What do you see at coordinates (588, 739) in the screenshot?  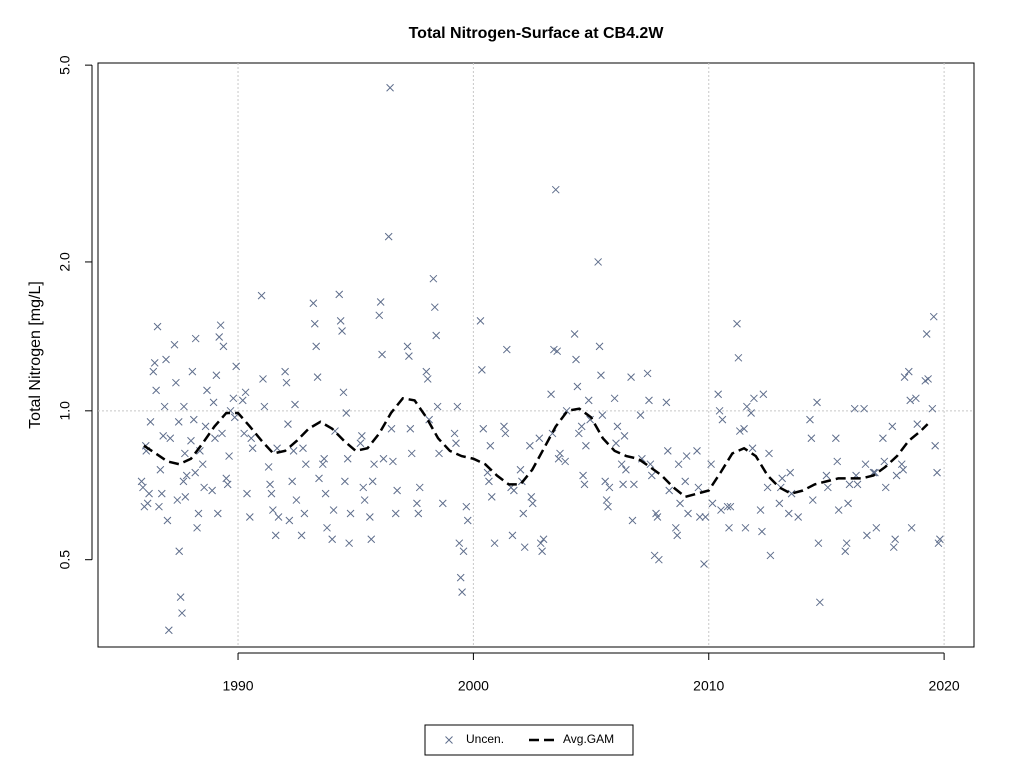 I see `legend-label: Avg.GAM` at bounding box center [588, 739].